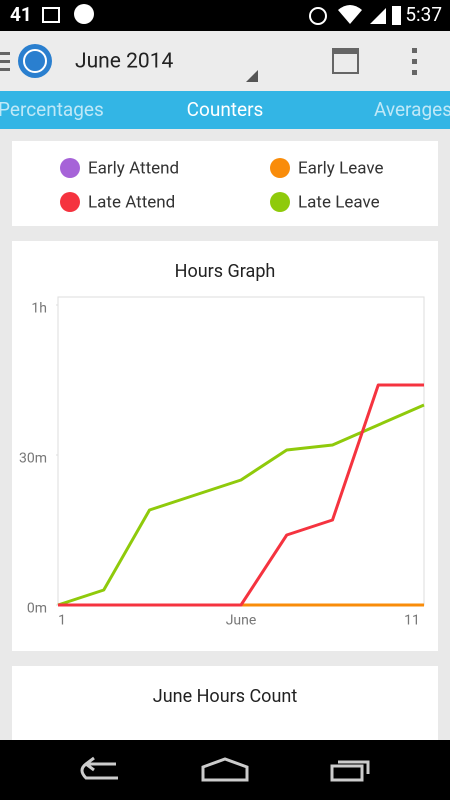 The width and height of the screenshot is (450, 800). What do you see at coordinates (378, 16) in the screenshot?
I see `signal-icon` at bounding box center [378, 16].